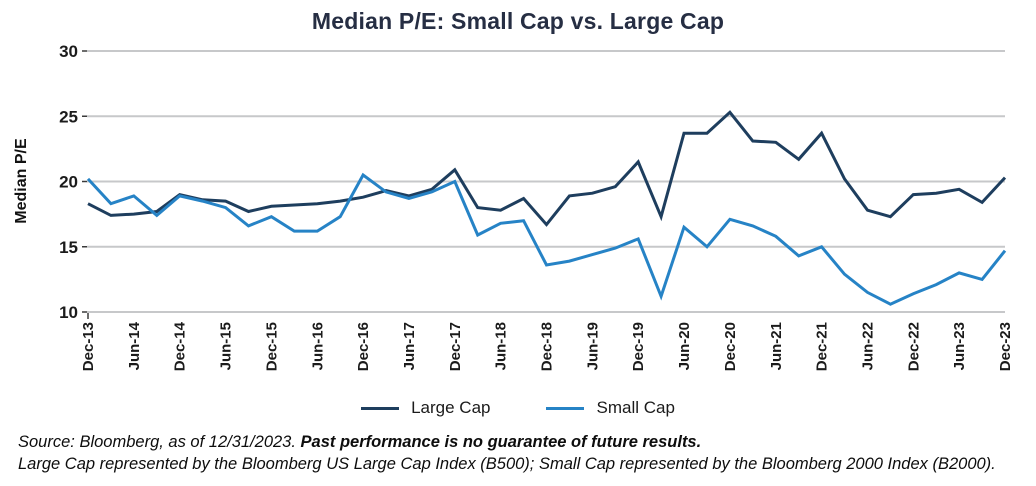 This screenshot has width=1036, height=486. Describe the element at coordinates (451, 407) in the screenshot. I see `legend-label-large-cap: Large Cap` at that location.